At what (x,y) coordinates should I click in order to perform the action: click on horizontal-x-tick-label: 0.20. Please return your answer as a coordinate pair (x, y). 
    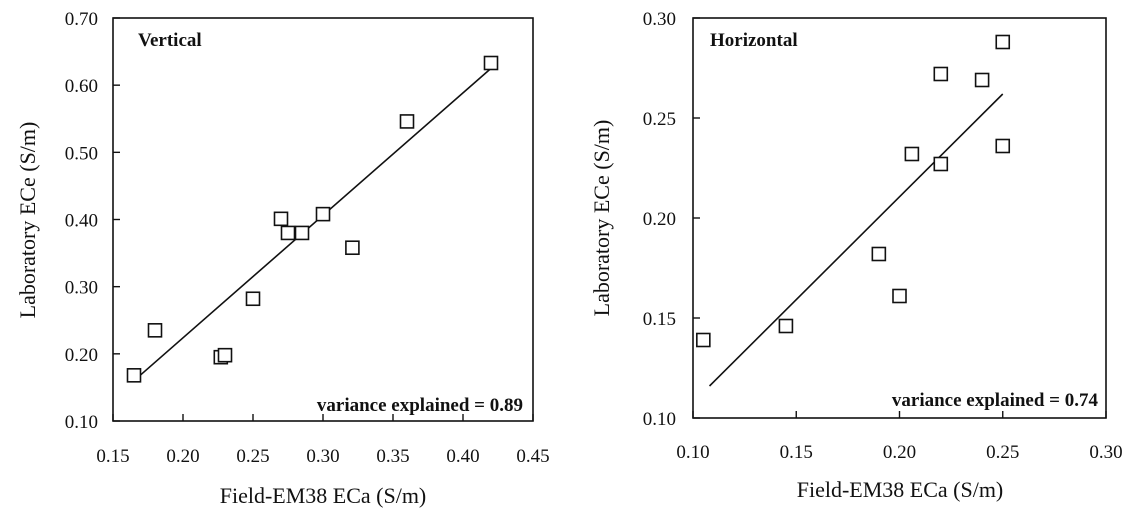
    Looking at the image, I should click on (899, 452).